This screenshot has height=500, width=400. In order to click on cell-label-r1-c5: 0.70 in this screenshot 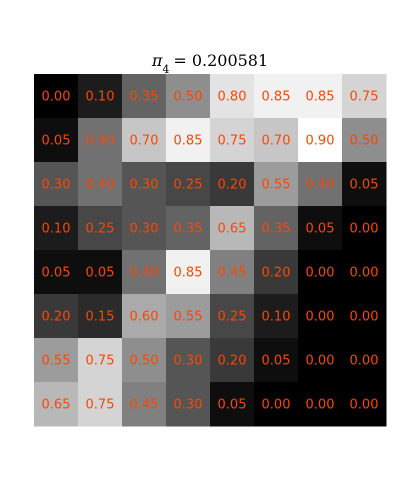, I will do `click(276, 141)`.